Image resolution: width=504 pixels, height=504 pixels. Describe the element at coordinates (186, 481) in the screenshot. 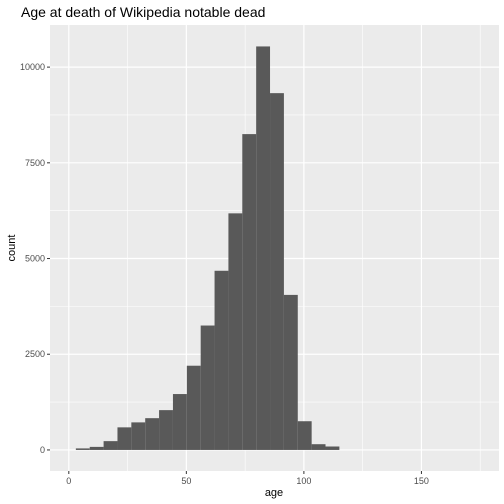

I see `x-tick-label: 50` at that location.